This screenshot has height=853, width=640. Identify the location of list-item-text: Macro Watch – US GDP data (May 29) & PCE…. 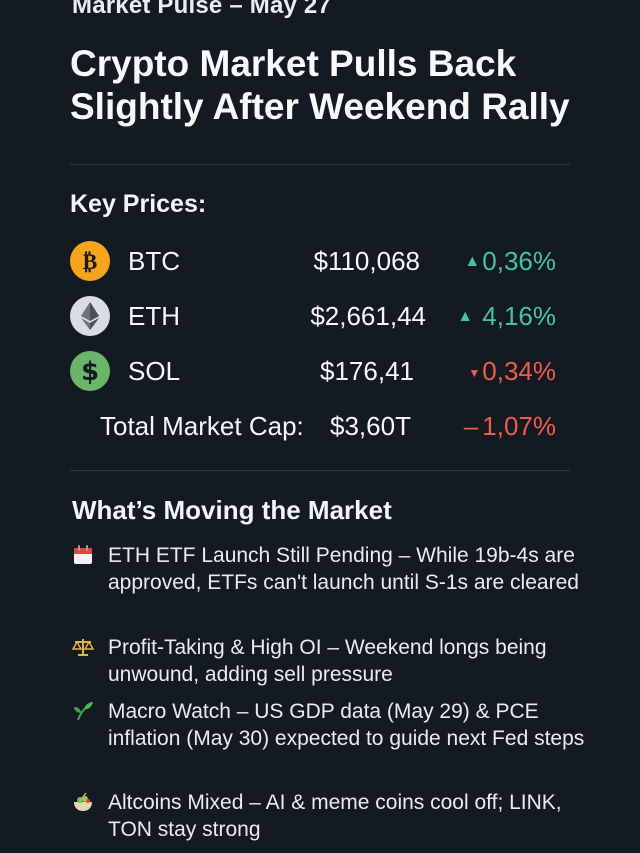
(346, 725).